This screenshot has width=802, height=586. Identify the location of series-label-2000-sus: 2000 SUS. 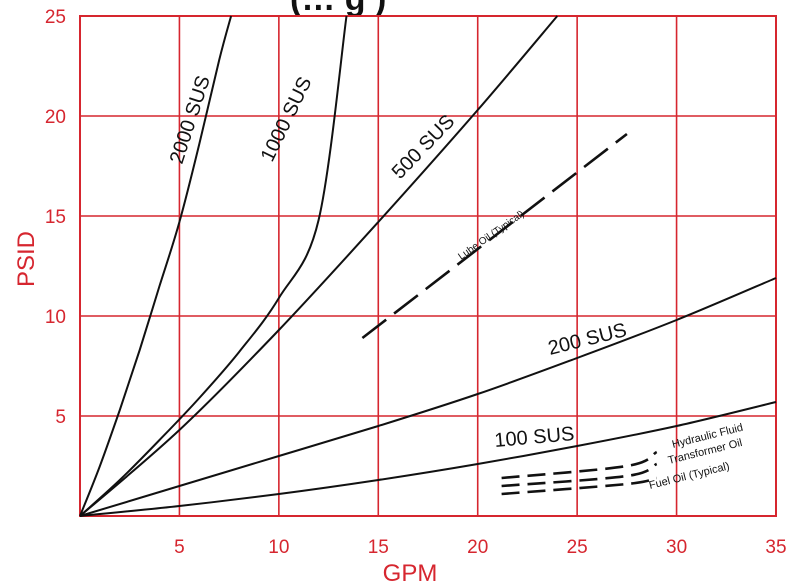
(190, 120).